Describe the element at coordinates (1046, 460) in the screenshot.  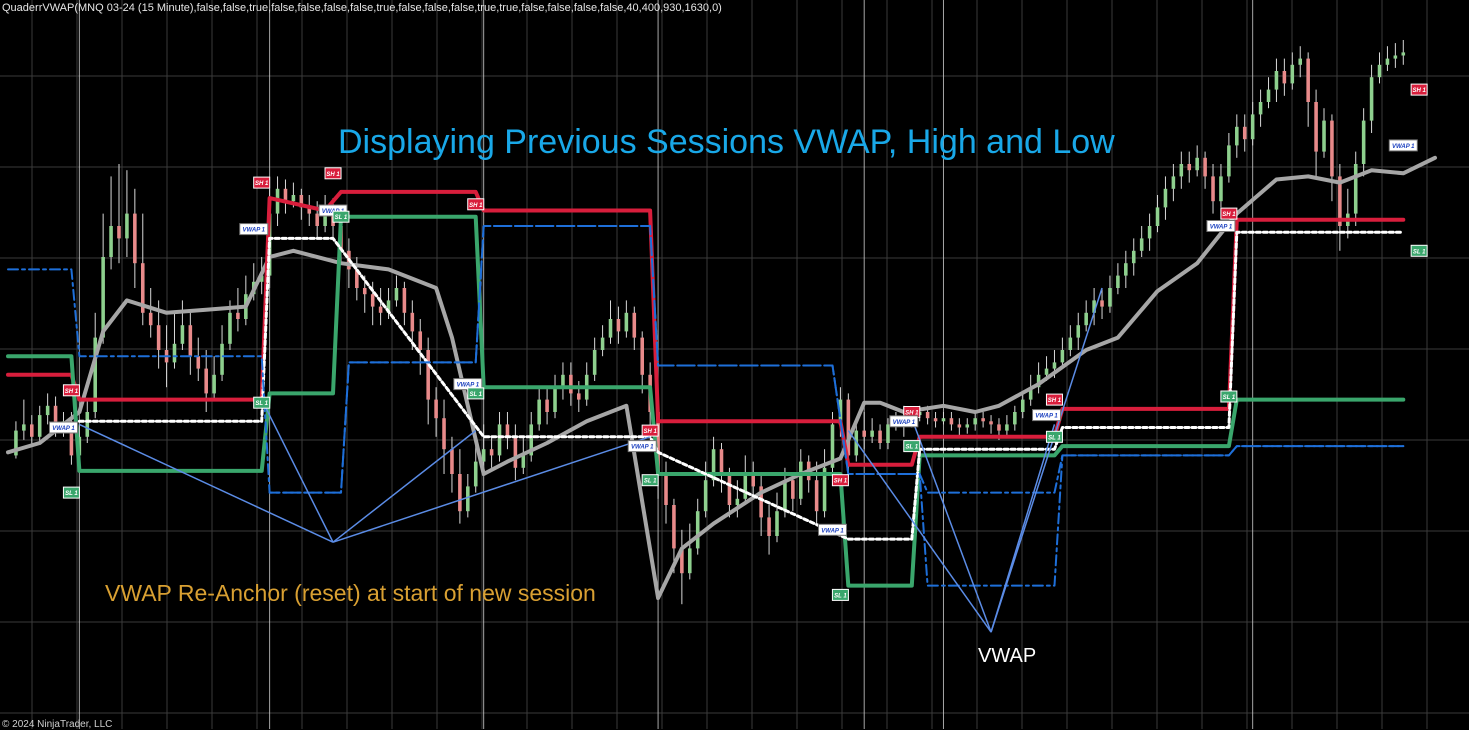
I see `callout-line` at that location.